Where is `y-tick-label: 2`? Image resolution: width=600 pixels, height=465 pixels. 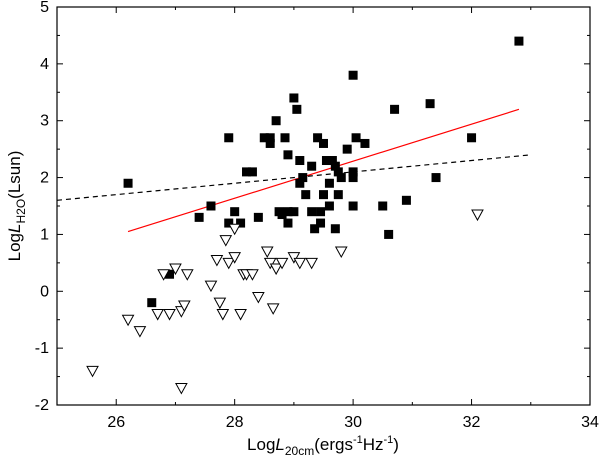 y-tick-label: 2 is located at coordinates (44, 178).